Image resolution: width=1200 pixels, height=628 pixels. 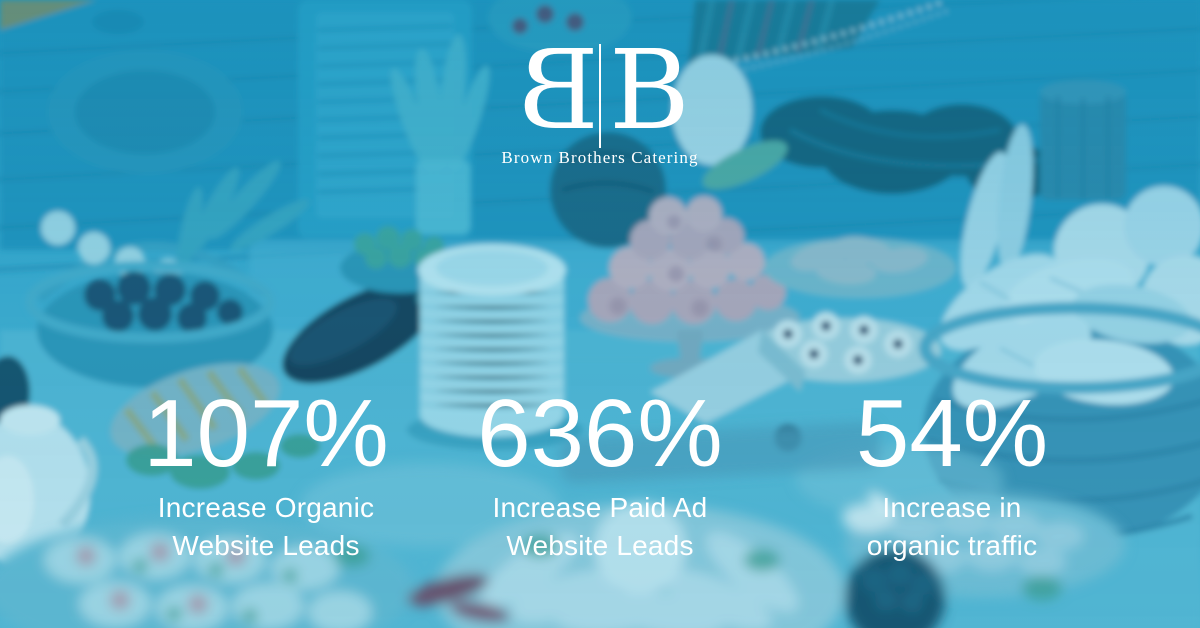 I want to click on corn-husk-jar, so click(x=440, y=134).